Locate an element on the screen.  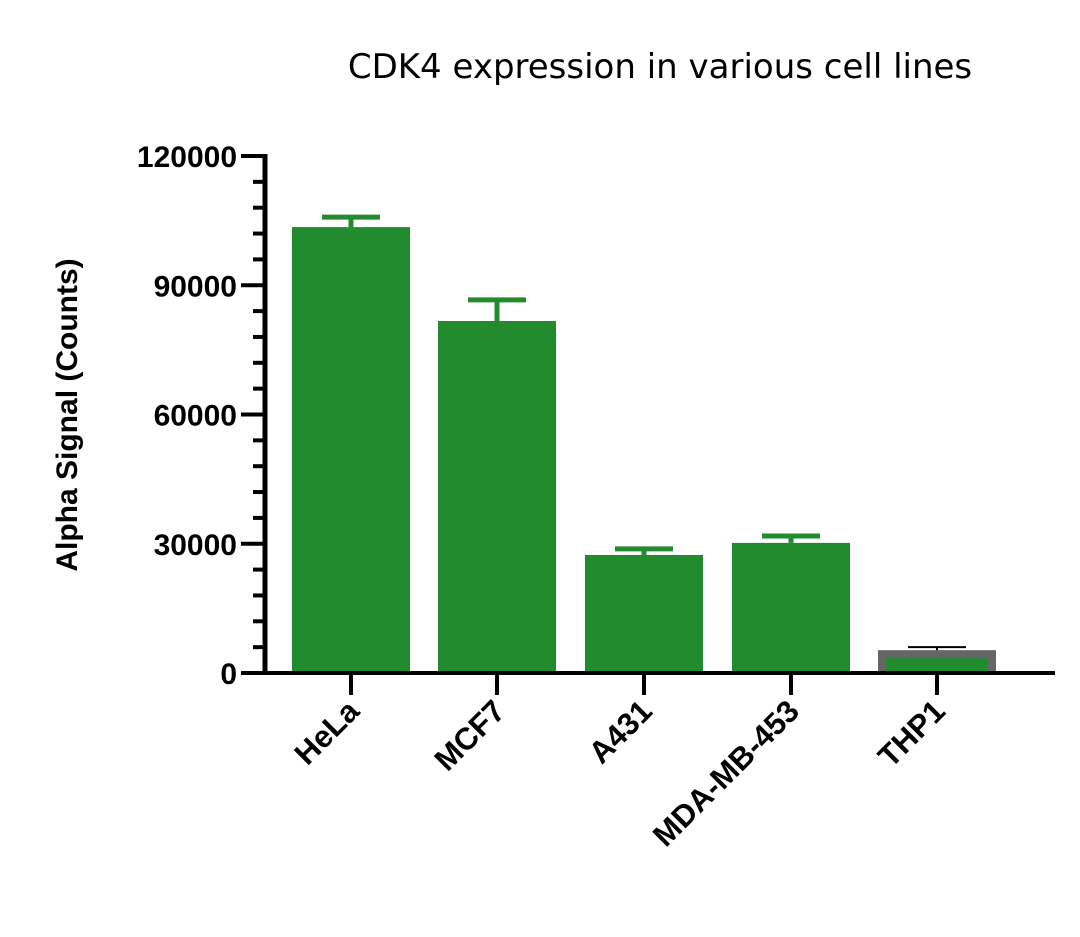
x-tick-label: A431 is located at coordinates (620, 731).